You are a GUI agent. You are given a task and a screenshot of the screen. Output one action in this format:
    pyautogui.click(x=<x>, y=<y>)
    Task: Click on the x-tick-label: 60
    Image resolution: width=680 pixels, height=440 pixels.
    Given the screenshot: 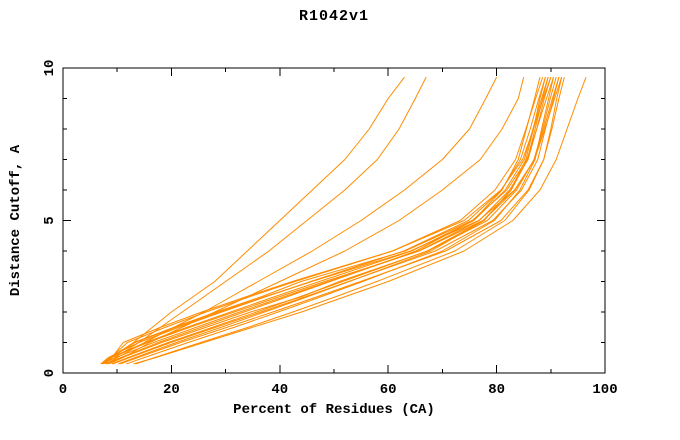 What is the action you would take?
    pyautogui.click(x=388, y=390)
    